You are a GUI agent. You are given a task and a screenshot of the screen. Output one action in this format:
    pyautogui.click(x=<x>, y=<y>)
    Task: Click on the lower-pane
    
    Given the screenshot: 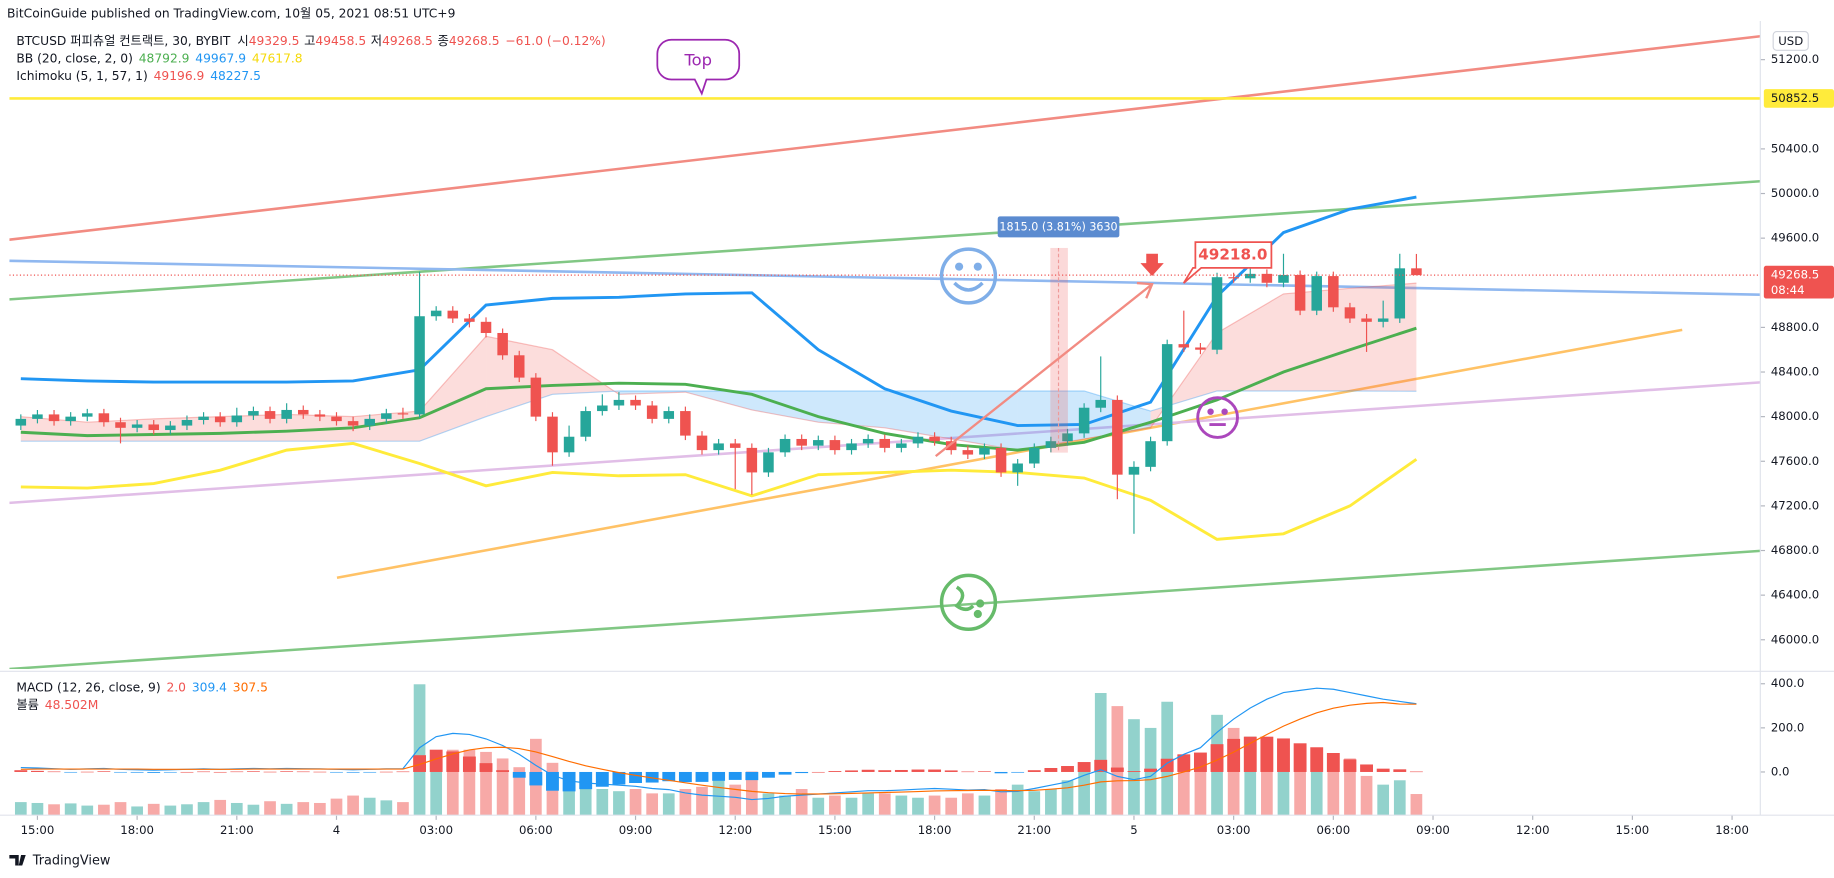 What is the action you would take?
    pyautogui.click(x=718, y=750)
    